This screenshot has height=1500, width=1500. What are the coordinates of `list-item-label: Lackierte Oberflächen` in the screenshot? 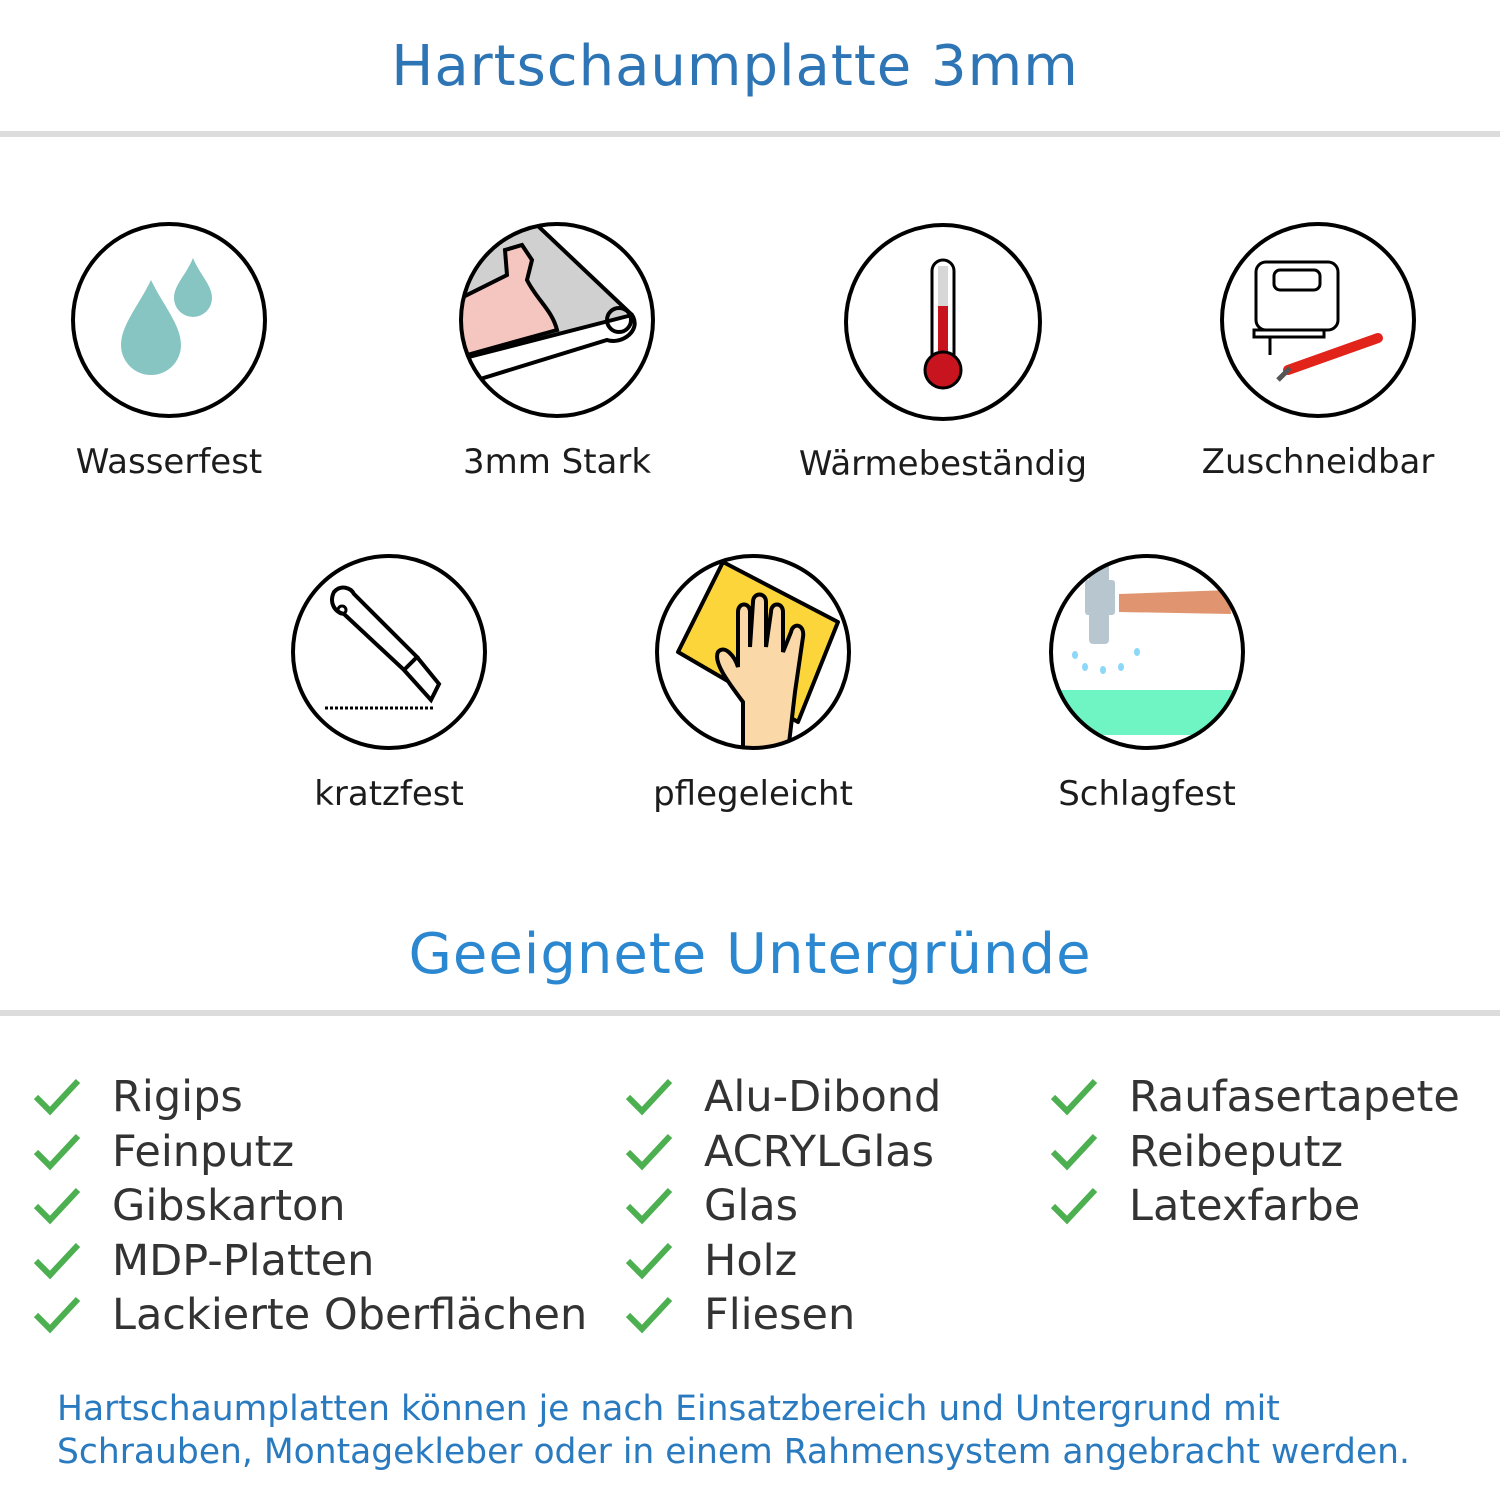 It's located at (350, 1315).